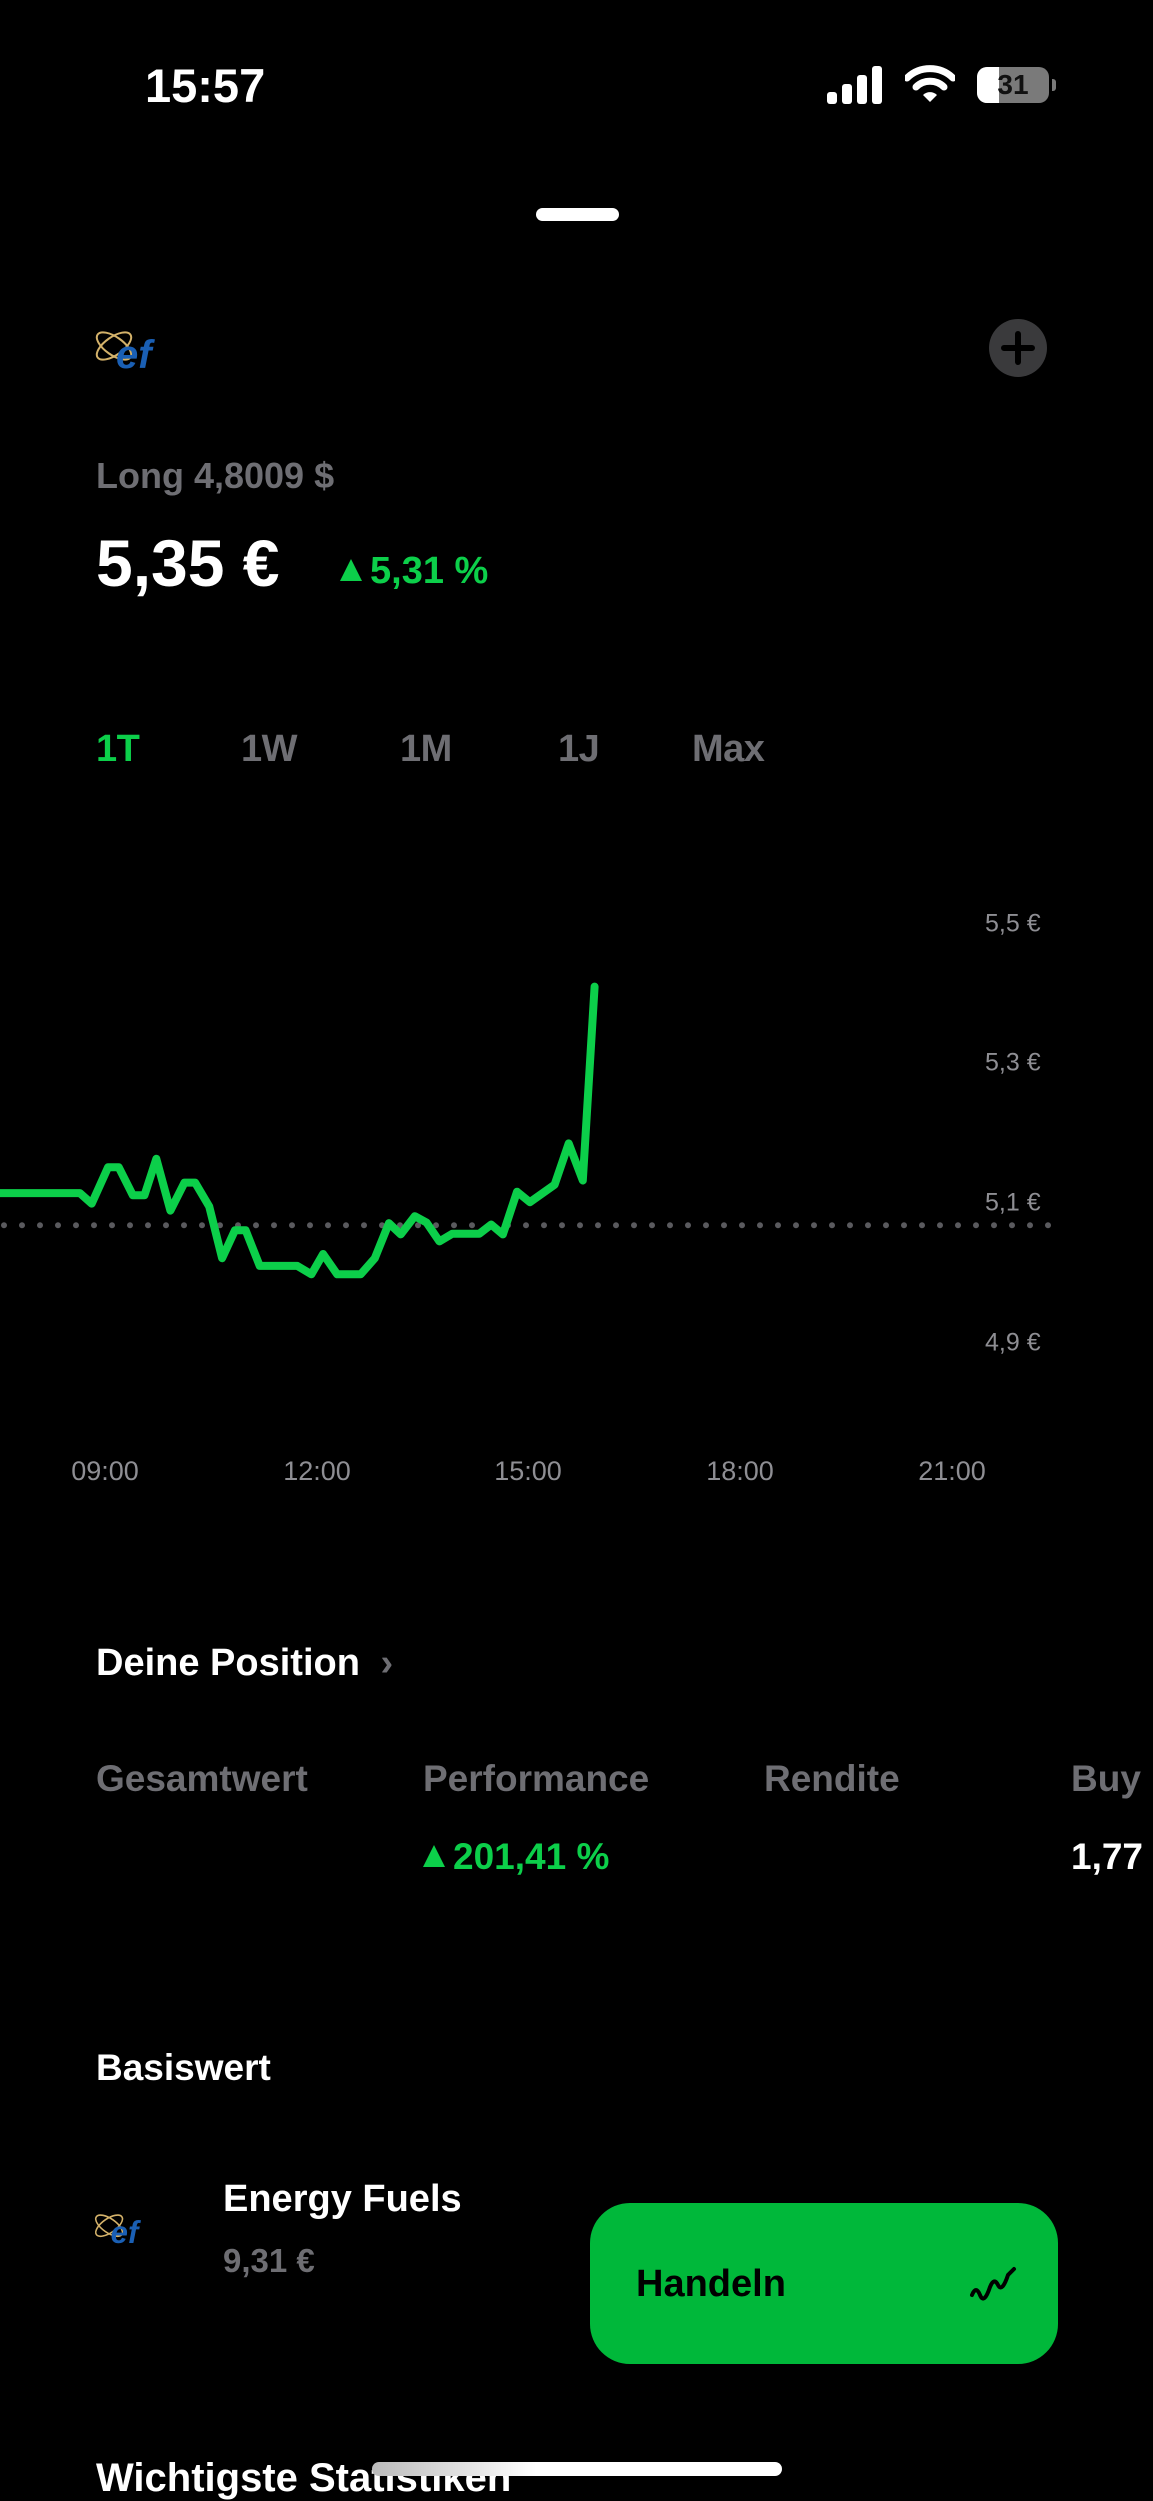  I want to click on underlying-logo: ef, so click(117, 2231).